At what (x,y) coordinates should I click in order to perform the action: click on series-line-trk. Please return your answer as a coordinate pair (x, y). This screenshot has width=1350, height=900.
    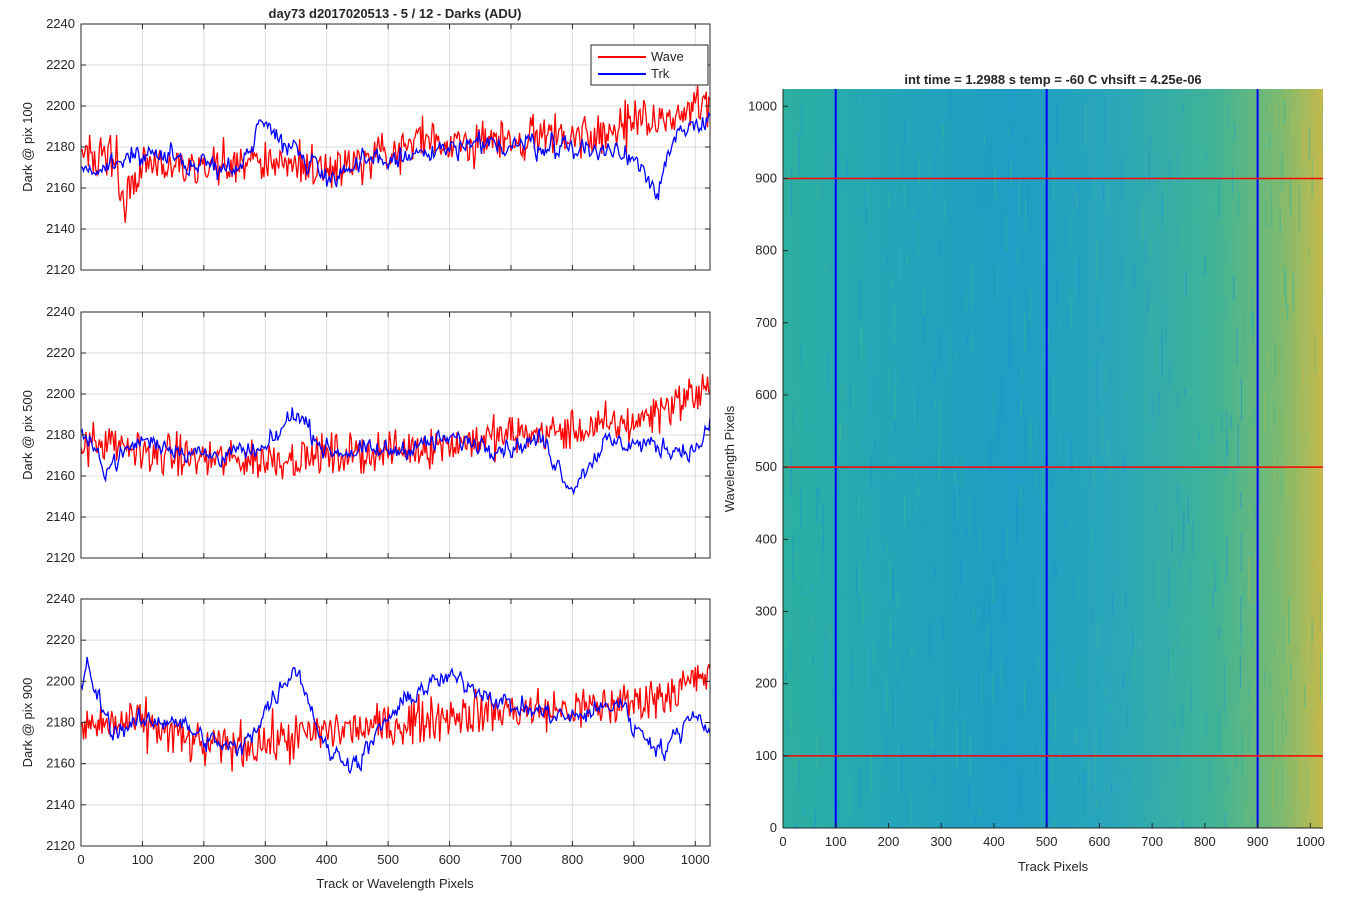
    Looking at the image, I should click on (395, 451).